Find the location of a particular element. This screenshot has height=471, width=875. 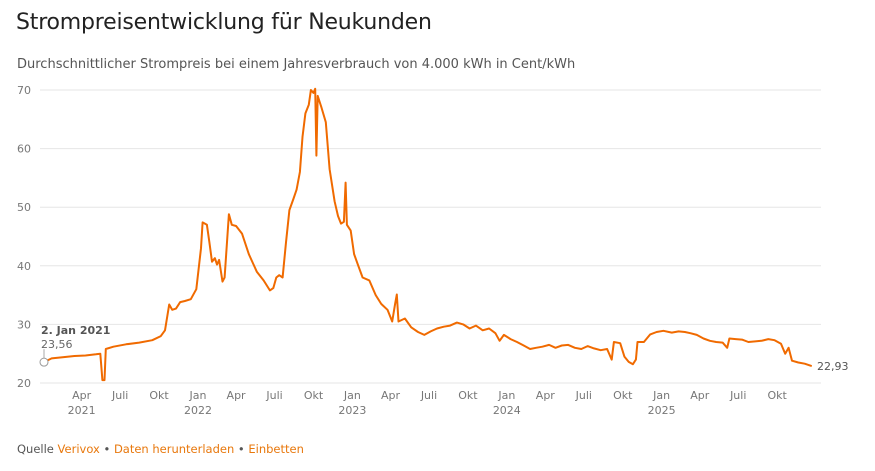

x-year-label: 2021 is located at coordinates (82, 410).